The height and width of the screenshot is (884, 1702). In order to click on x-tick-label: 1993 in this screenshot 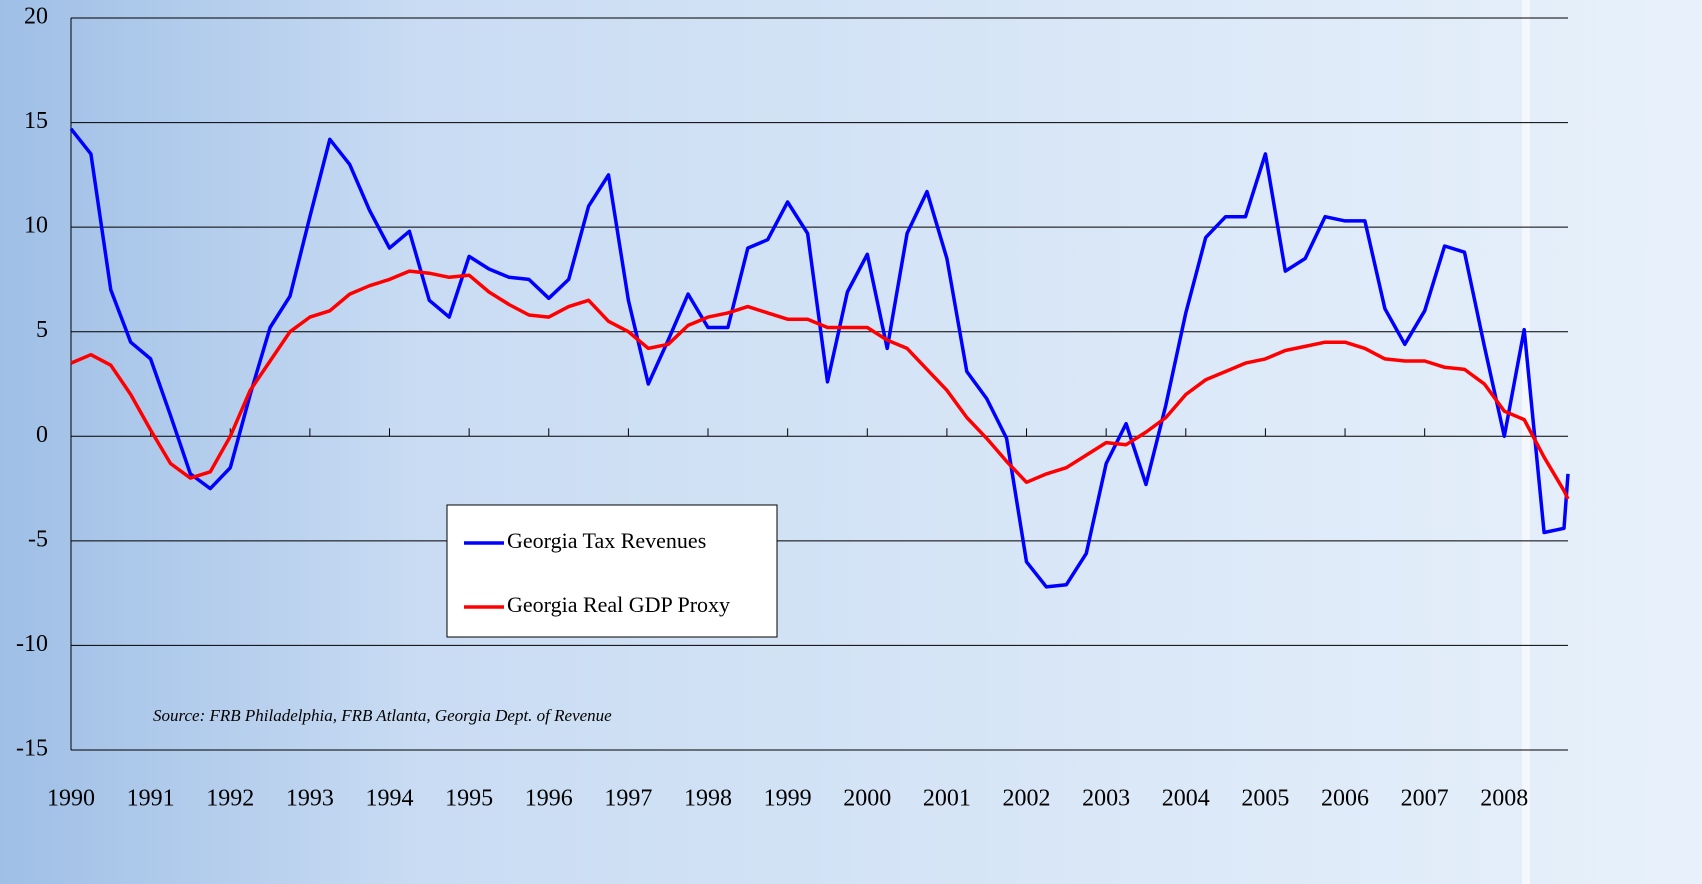, I will do `click(310, 799)`.